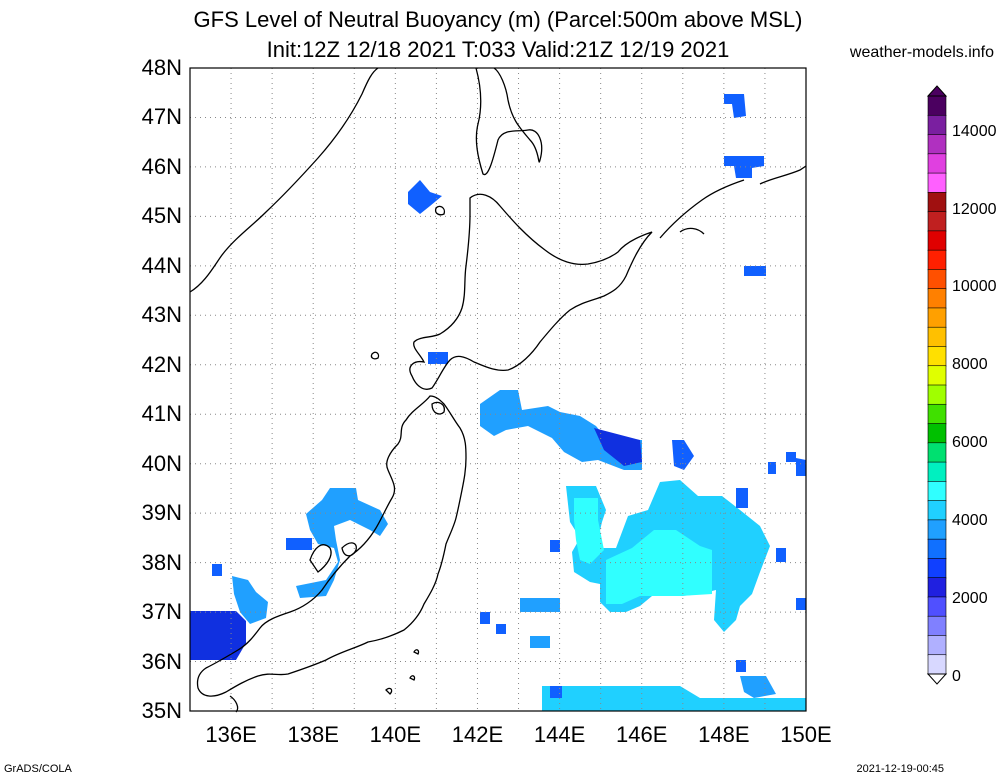 This screenshot has width=1000, height=779. What do you see at coordinates (477, 734) in the screenshot?
I see `lon-tick-label: 142E` at bounding box center [477, 734].